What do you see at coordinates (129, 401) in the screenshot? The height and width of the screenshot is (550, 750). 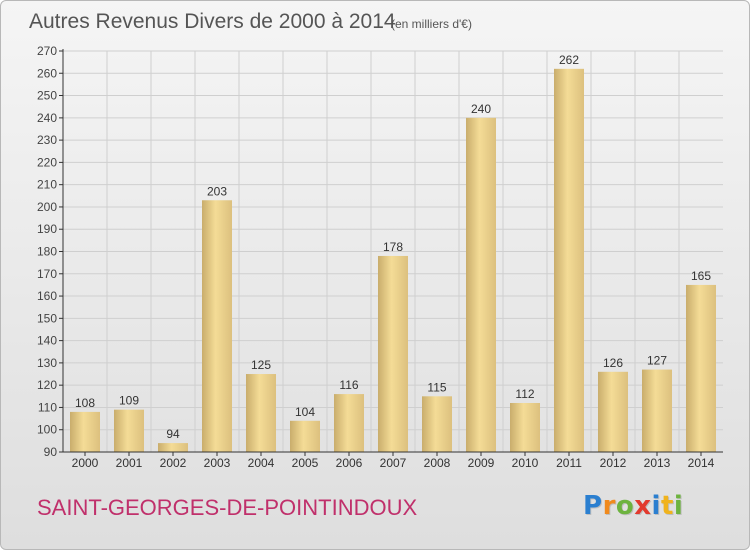 I see `value-label: 109` at bounding box center [129, 401].